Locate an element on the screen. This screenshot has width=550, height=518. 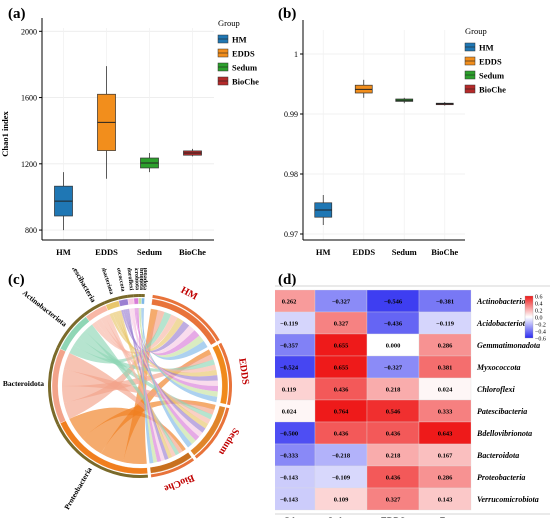
colorbar-tick-label: −0.6 is located at coordinates (540, 340).